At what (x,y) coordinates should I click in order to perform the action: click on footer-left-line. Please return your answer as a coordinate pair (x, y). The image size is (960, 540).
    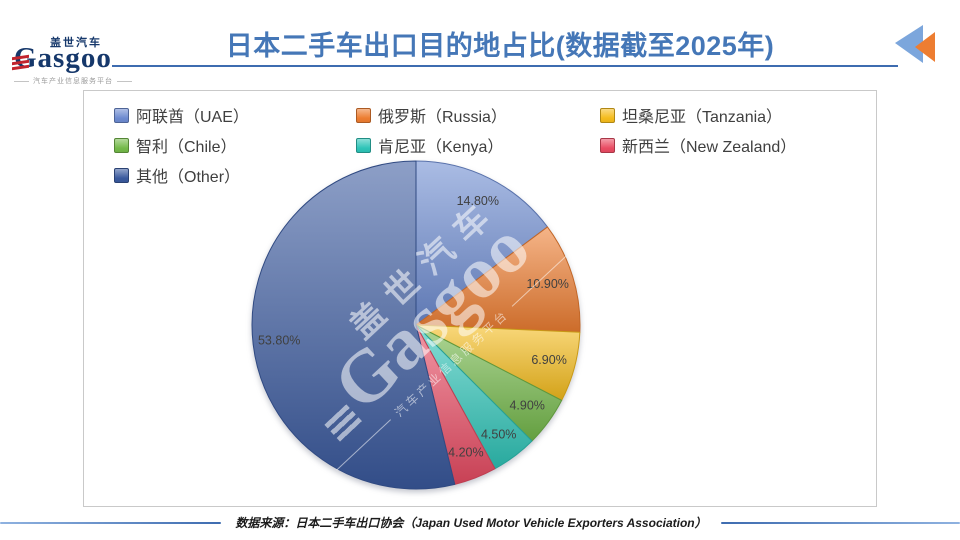
    Looking at the image, I should click on (111, 522).